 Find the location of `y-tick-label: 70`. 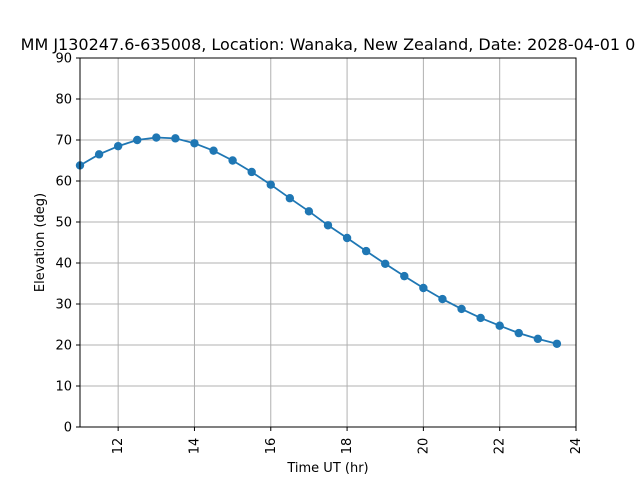

y-tick-label: 70 is located at coordinates (63, 141).